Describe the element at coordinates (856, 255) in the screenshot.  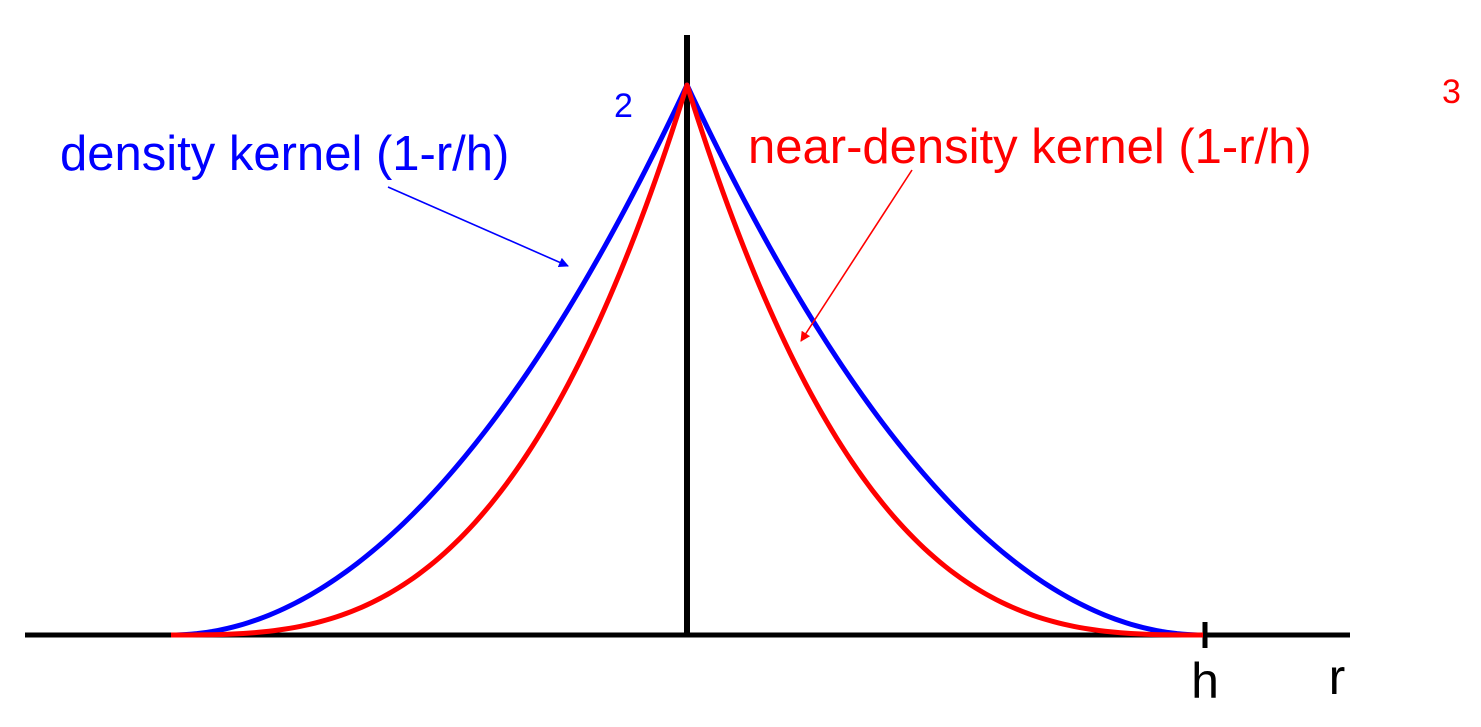
I see `near-density-kernel-arrow` at that location.